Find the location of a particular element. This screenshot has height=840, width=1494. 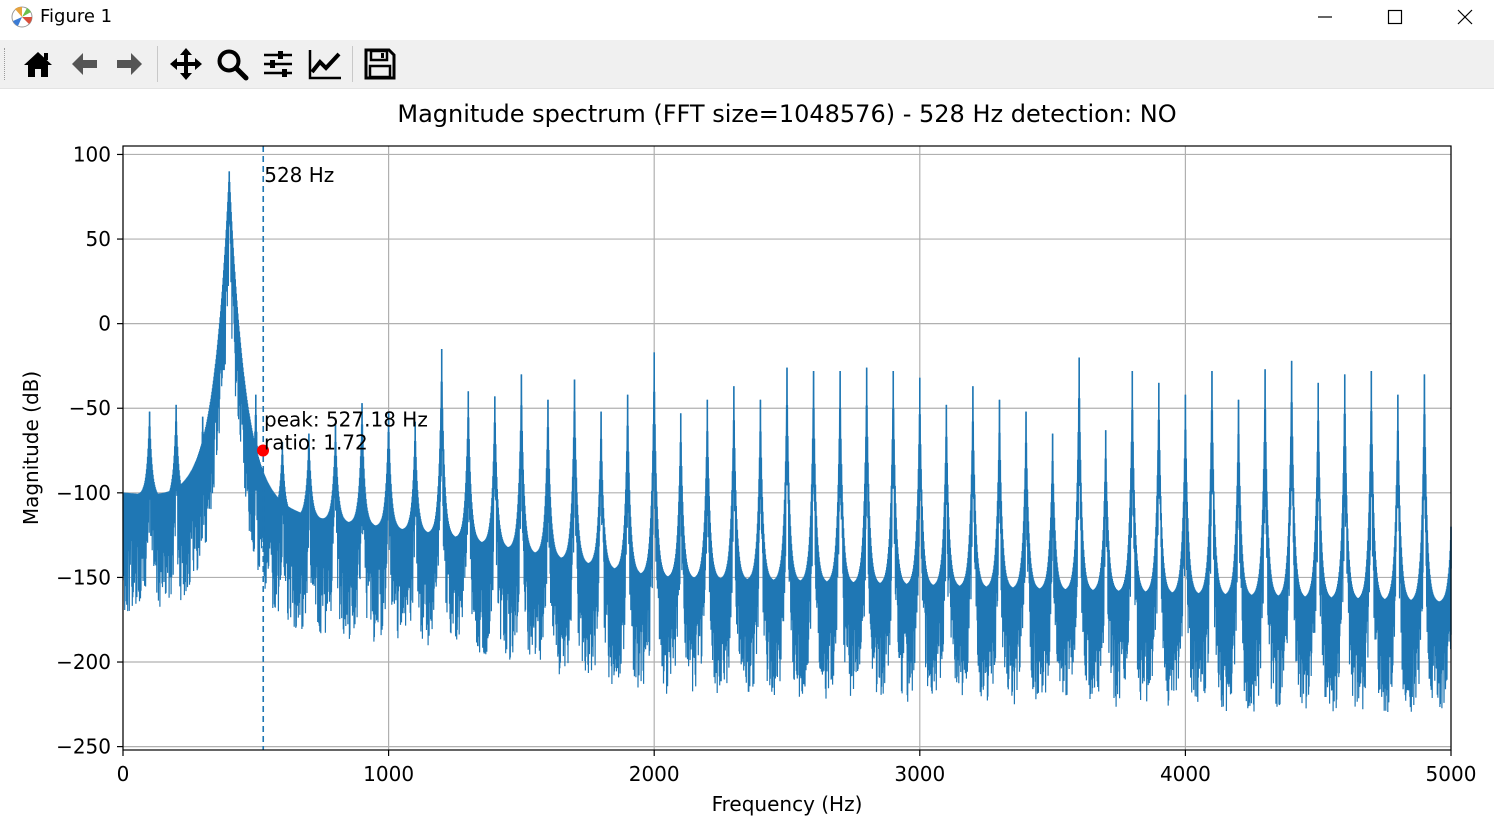

y-axis-ticks: 100 50 0 −50 −100 −150 −200 −250 is located at coordinates (89, 450).